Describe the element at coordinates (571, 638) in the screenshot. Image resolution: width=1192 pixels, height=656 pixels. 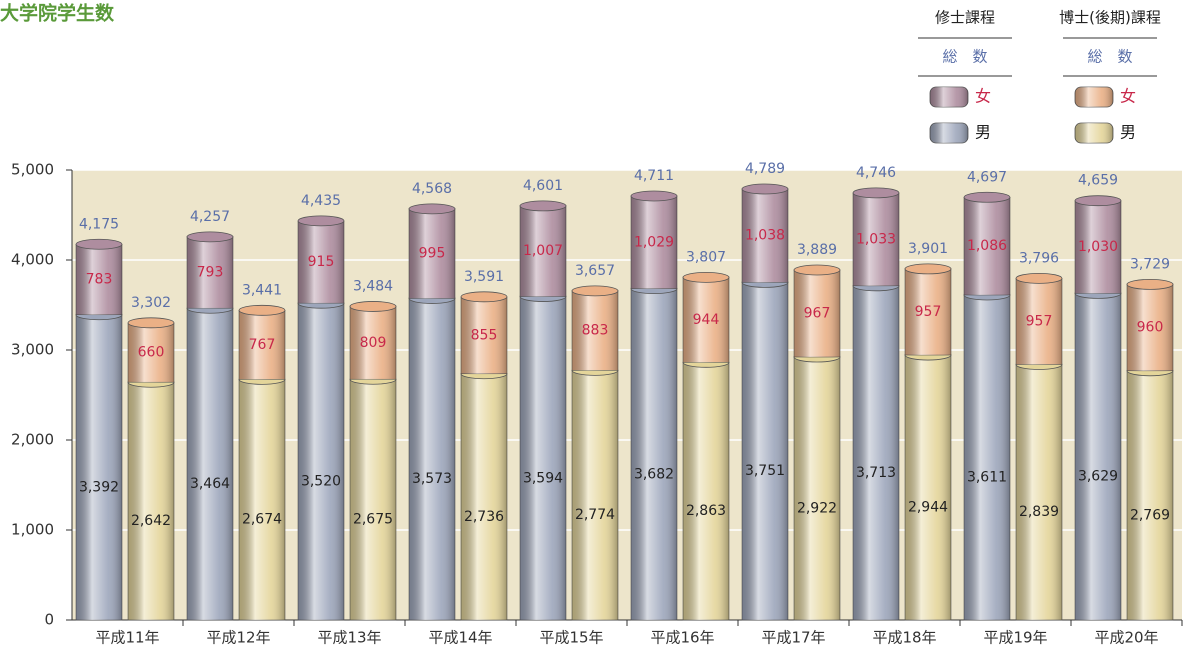
I see `x-tick-label: 平成15年` at that location.